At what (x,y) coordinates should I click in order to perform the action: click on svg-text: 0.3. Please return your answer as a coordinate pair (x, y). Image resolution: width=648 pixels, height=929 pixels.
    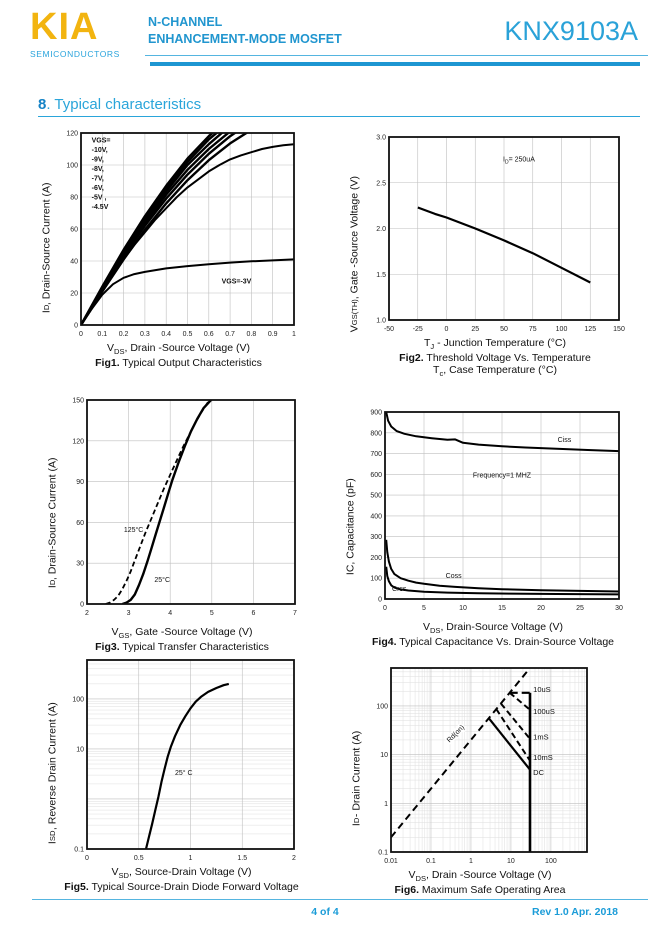
    Looking at the image, I should click on (145, 334).